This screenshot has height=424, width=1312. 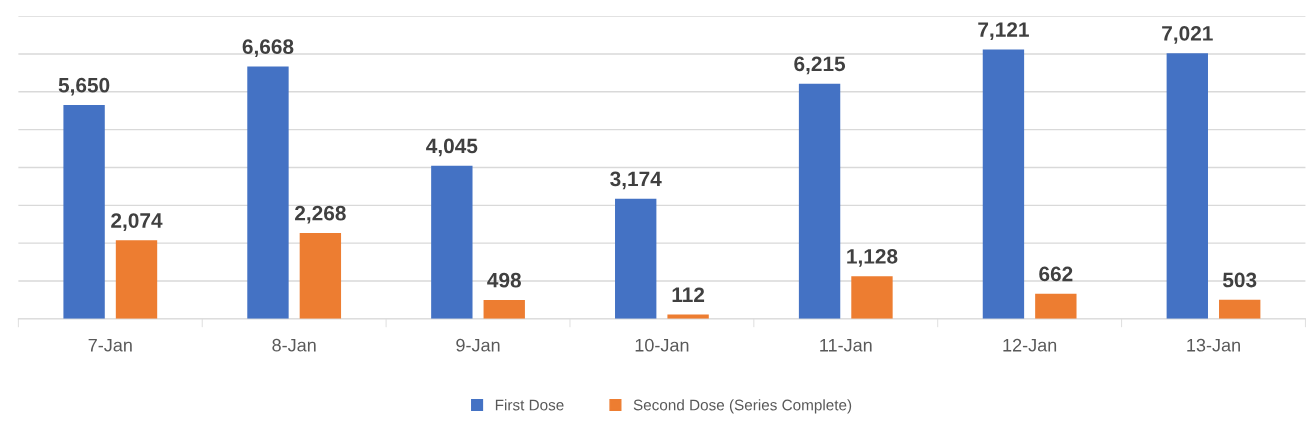 What do you see at coordinates (84, 86) in the screenshot?
I see `data-label: 5,650` at bounding box center [84, 86].